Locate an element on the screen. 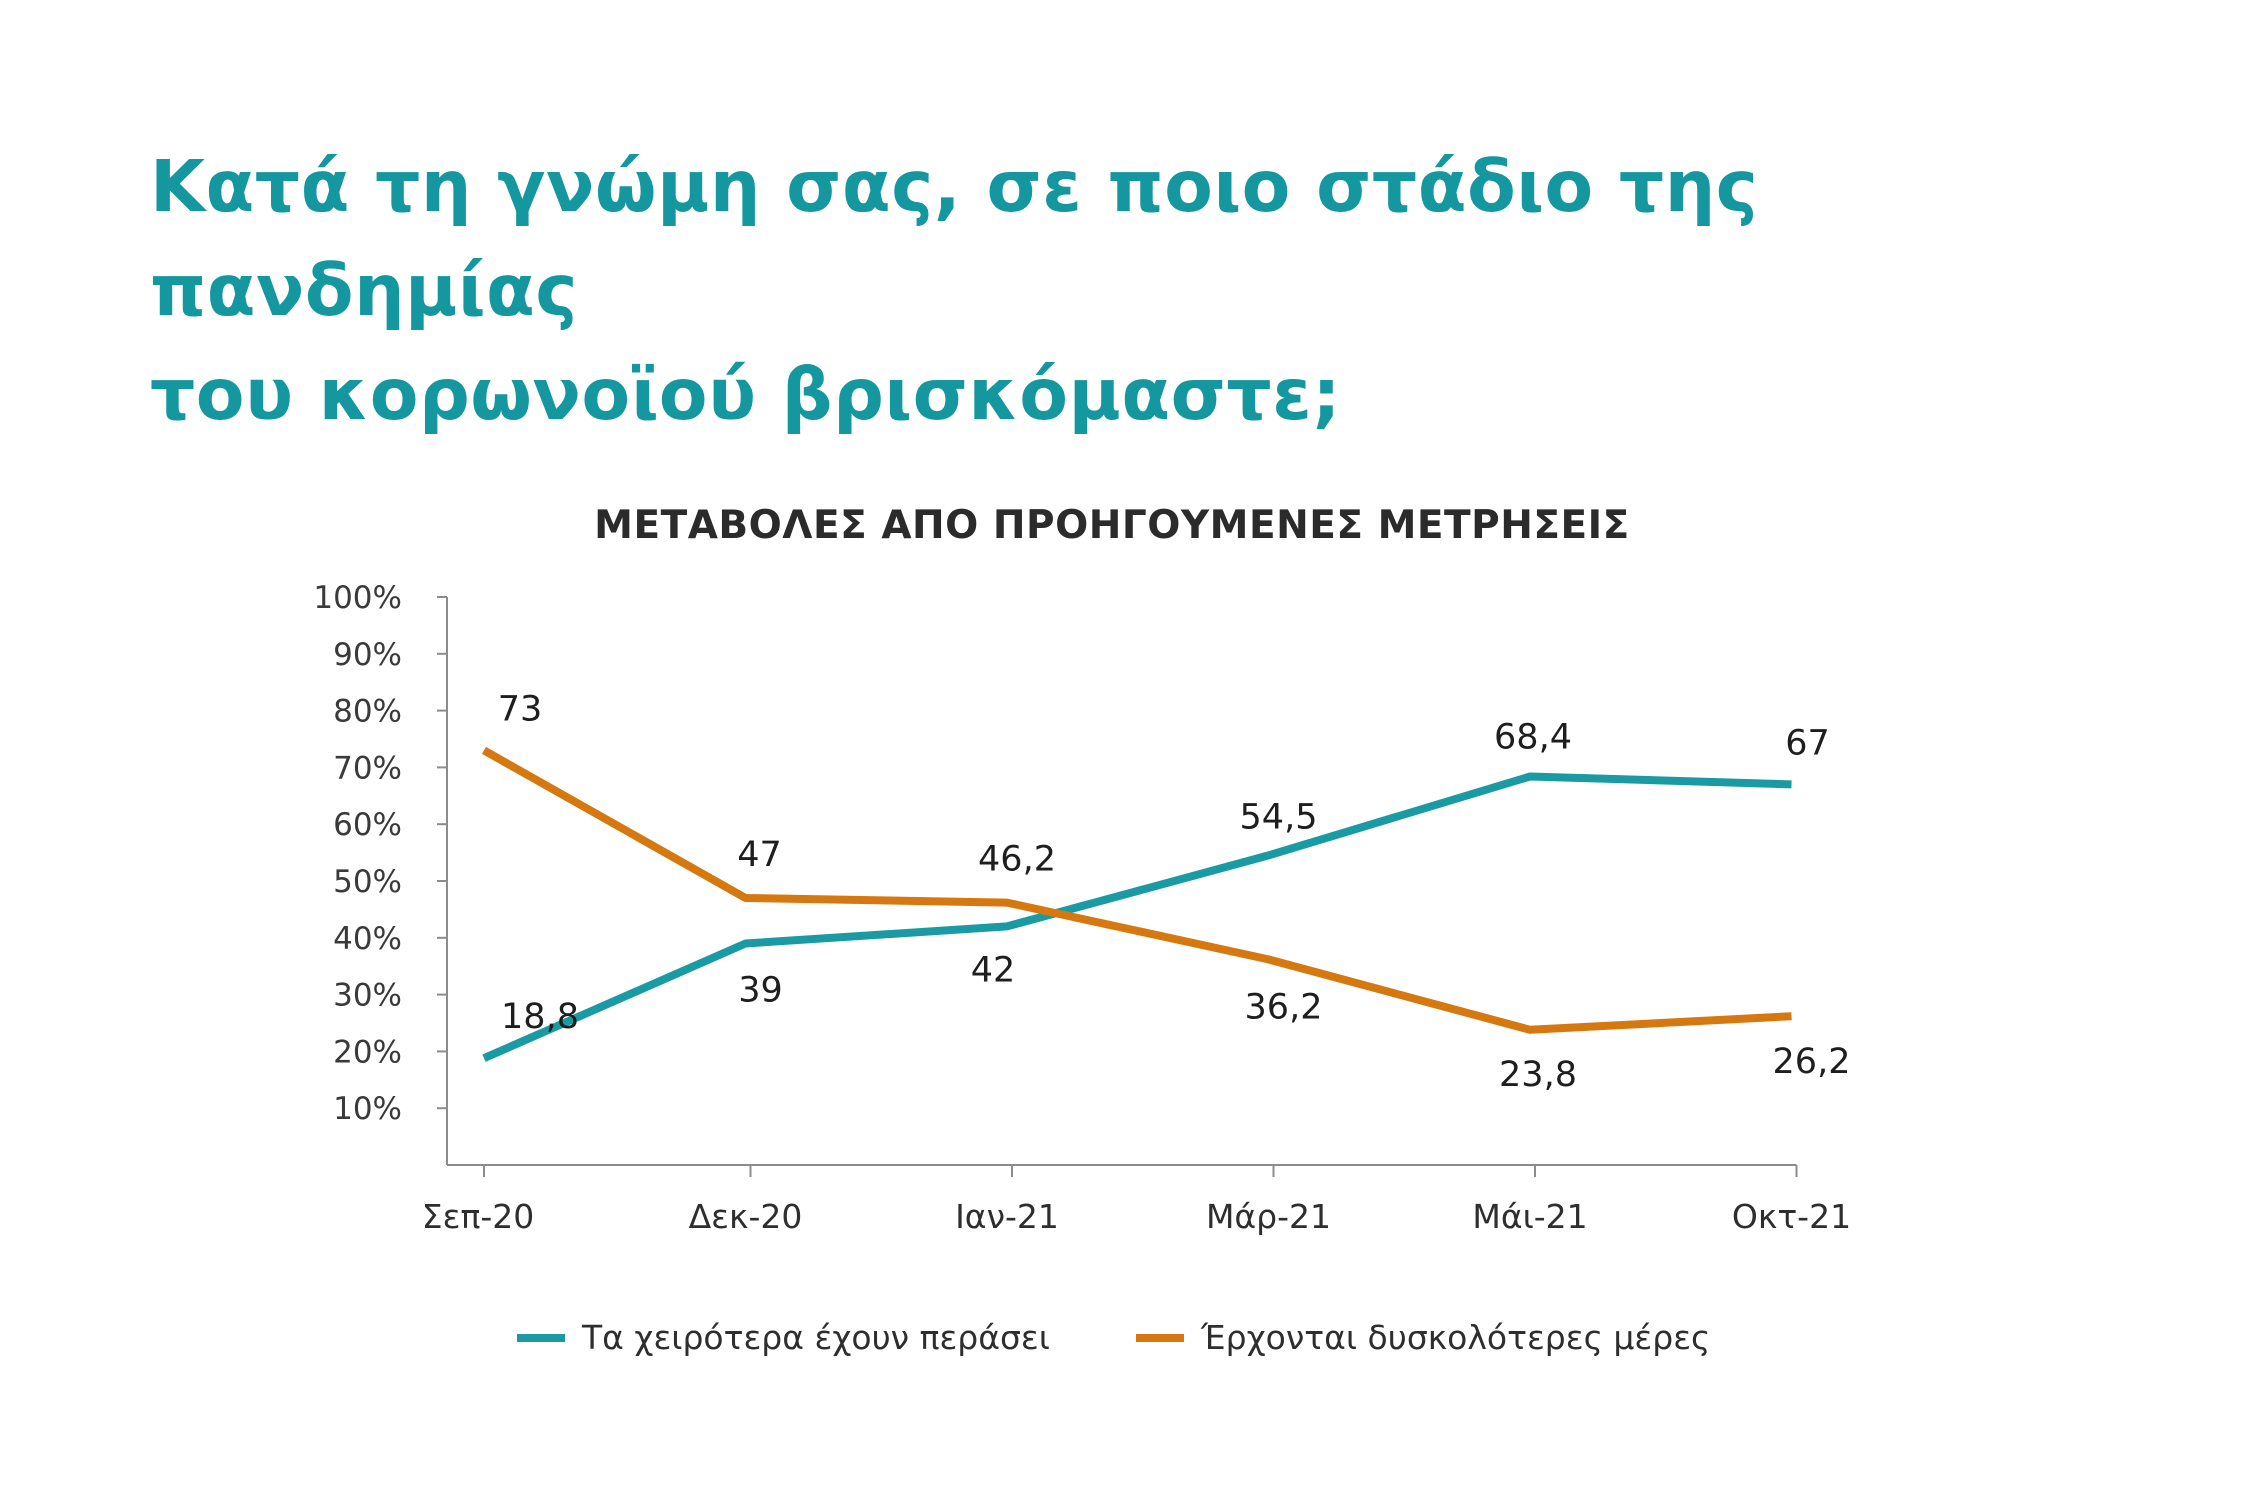  legend-label-1: Τα χειρότερα έχουν περάσει is located at coordinates (815, 1337).